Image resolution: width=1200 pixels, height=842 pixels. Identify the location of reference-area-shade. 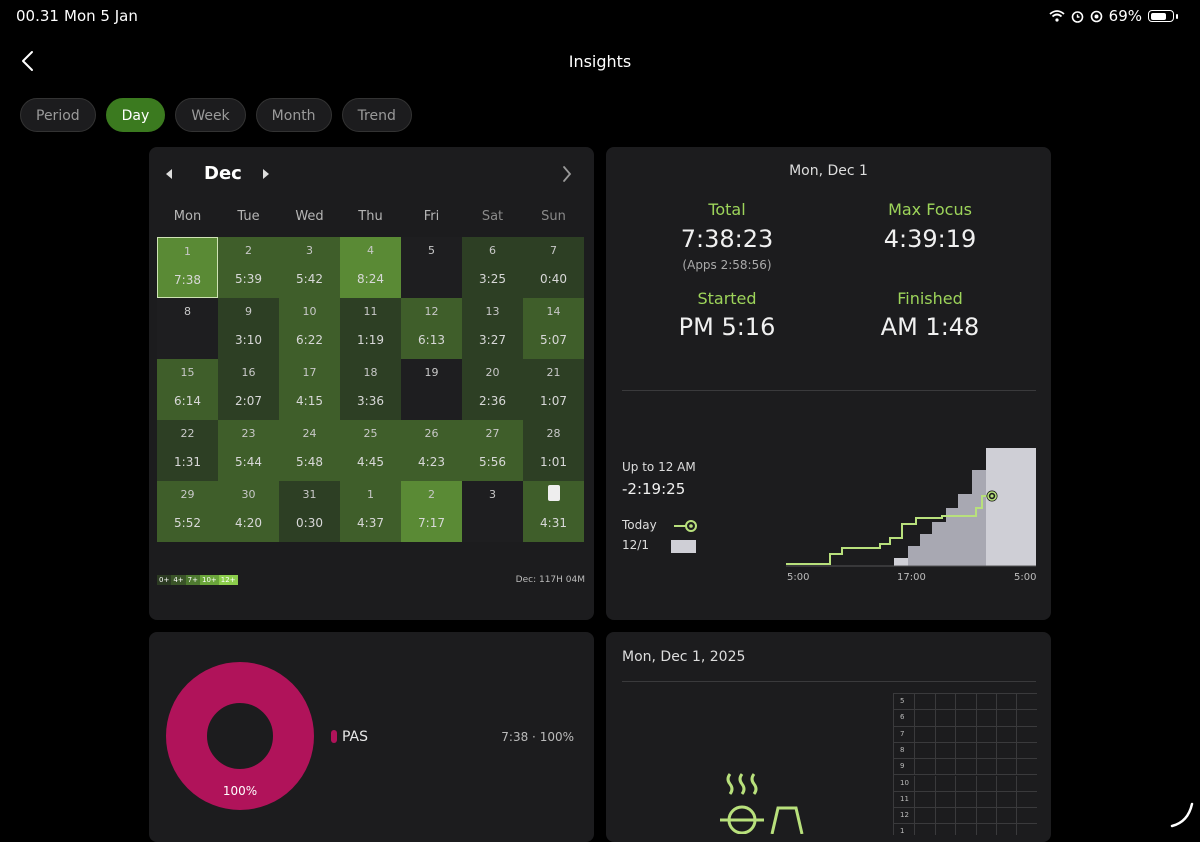
(947, 518).